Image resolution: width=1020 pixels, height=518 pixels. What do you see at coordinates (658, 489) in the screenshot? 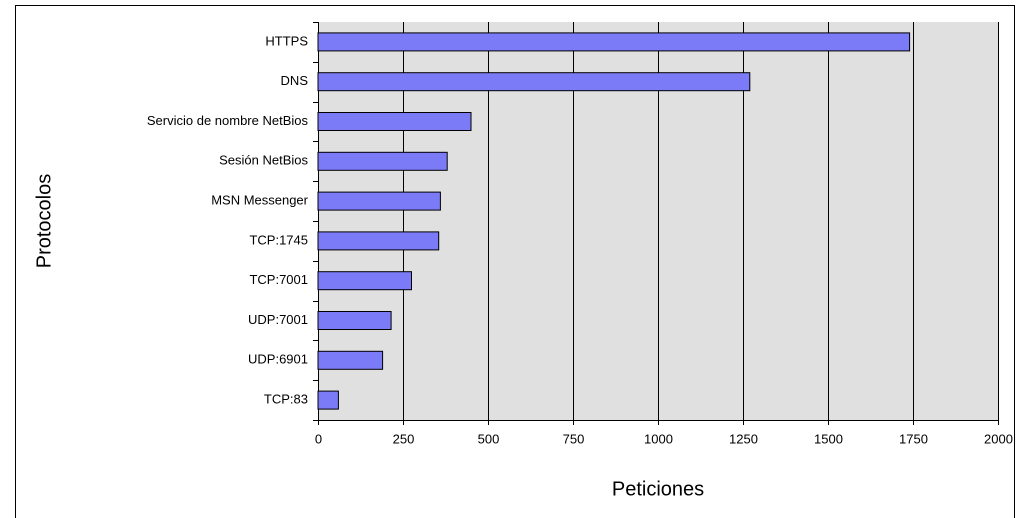
I see `x-axis-title: Peticiones` at bounding box center [658, 489].